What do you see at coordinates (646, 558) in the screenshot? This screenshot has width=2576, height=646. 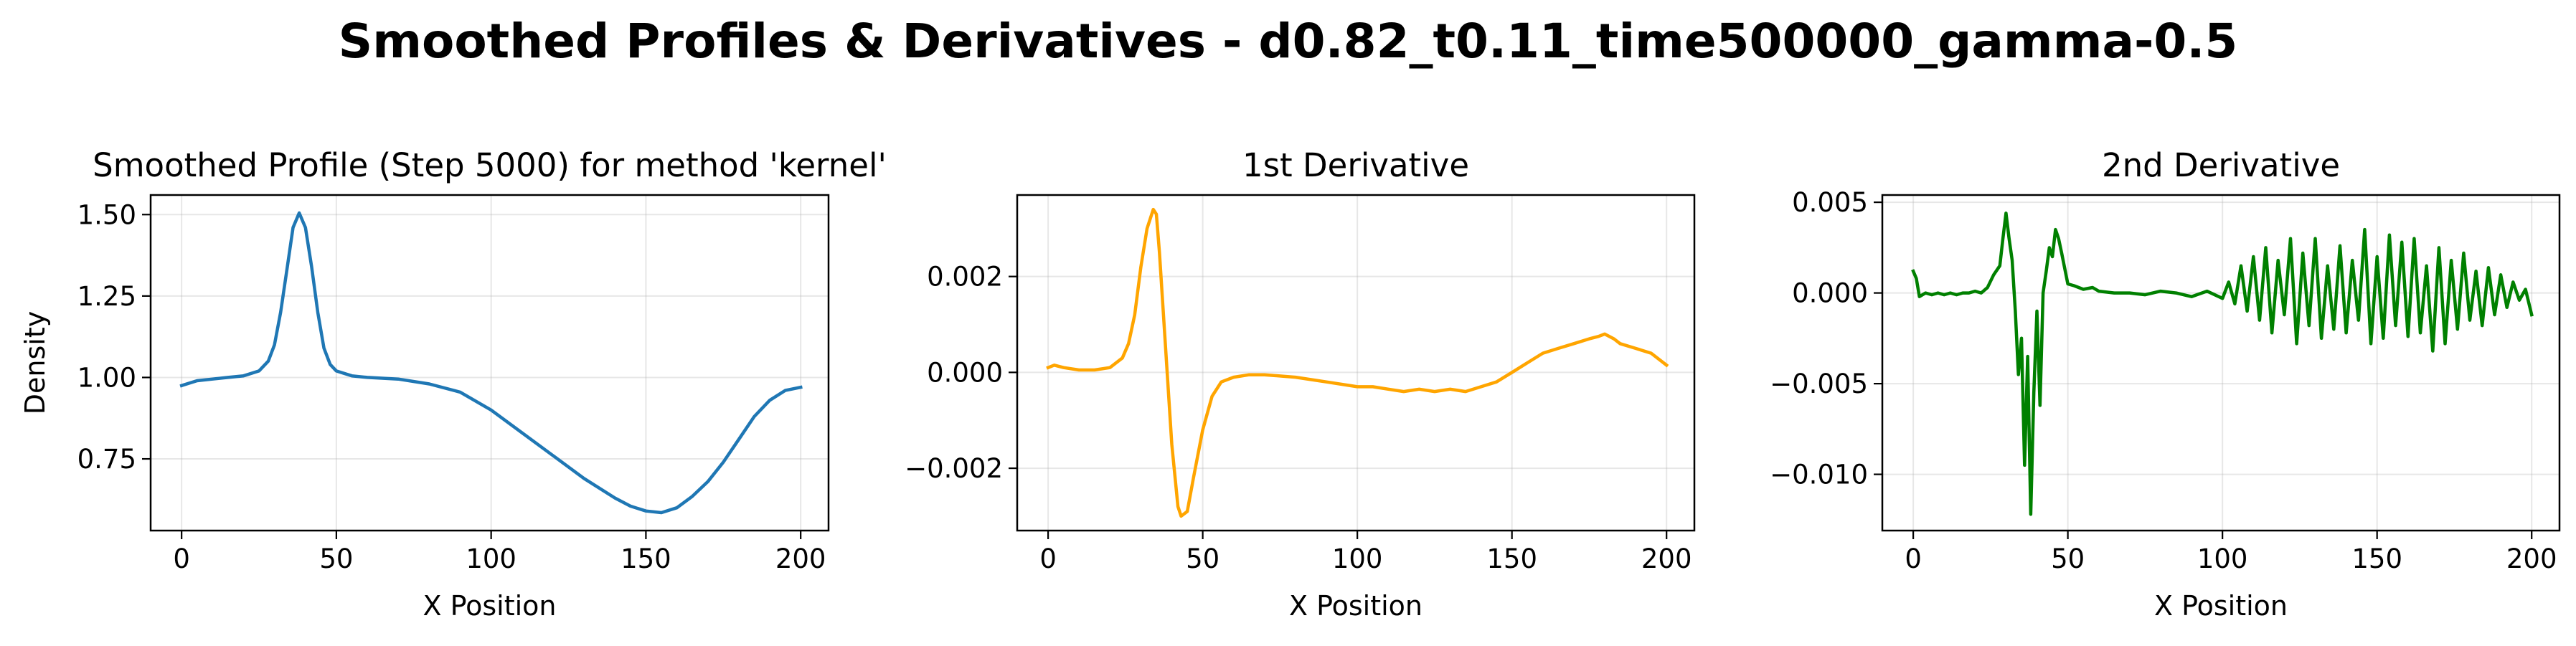 I see `chart-1-x-tick-label-3: 150` at bounding box center [646, 558].